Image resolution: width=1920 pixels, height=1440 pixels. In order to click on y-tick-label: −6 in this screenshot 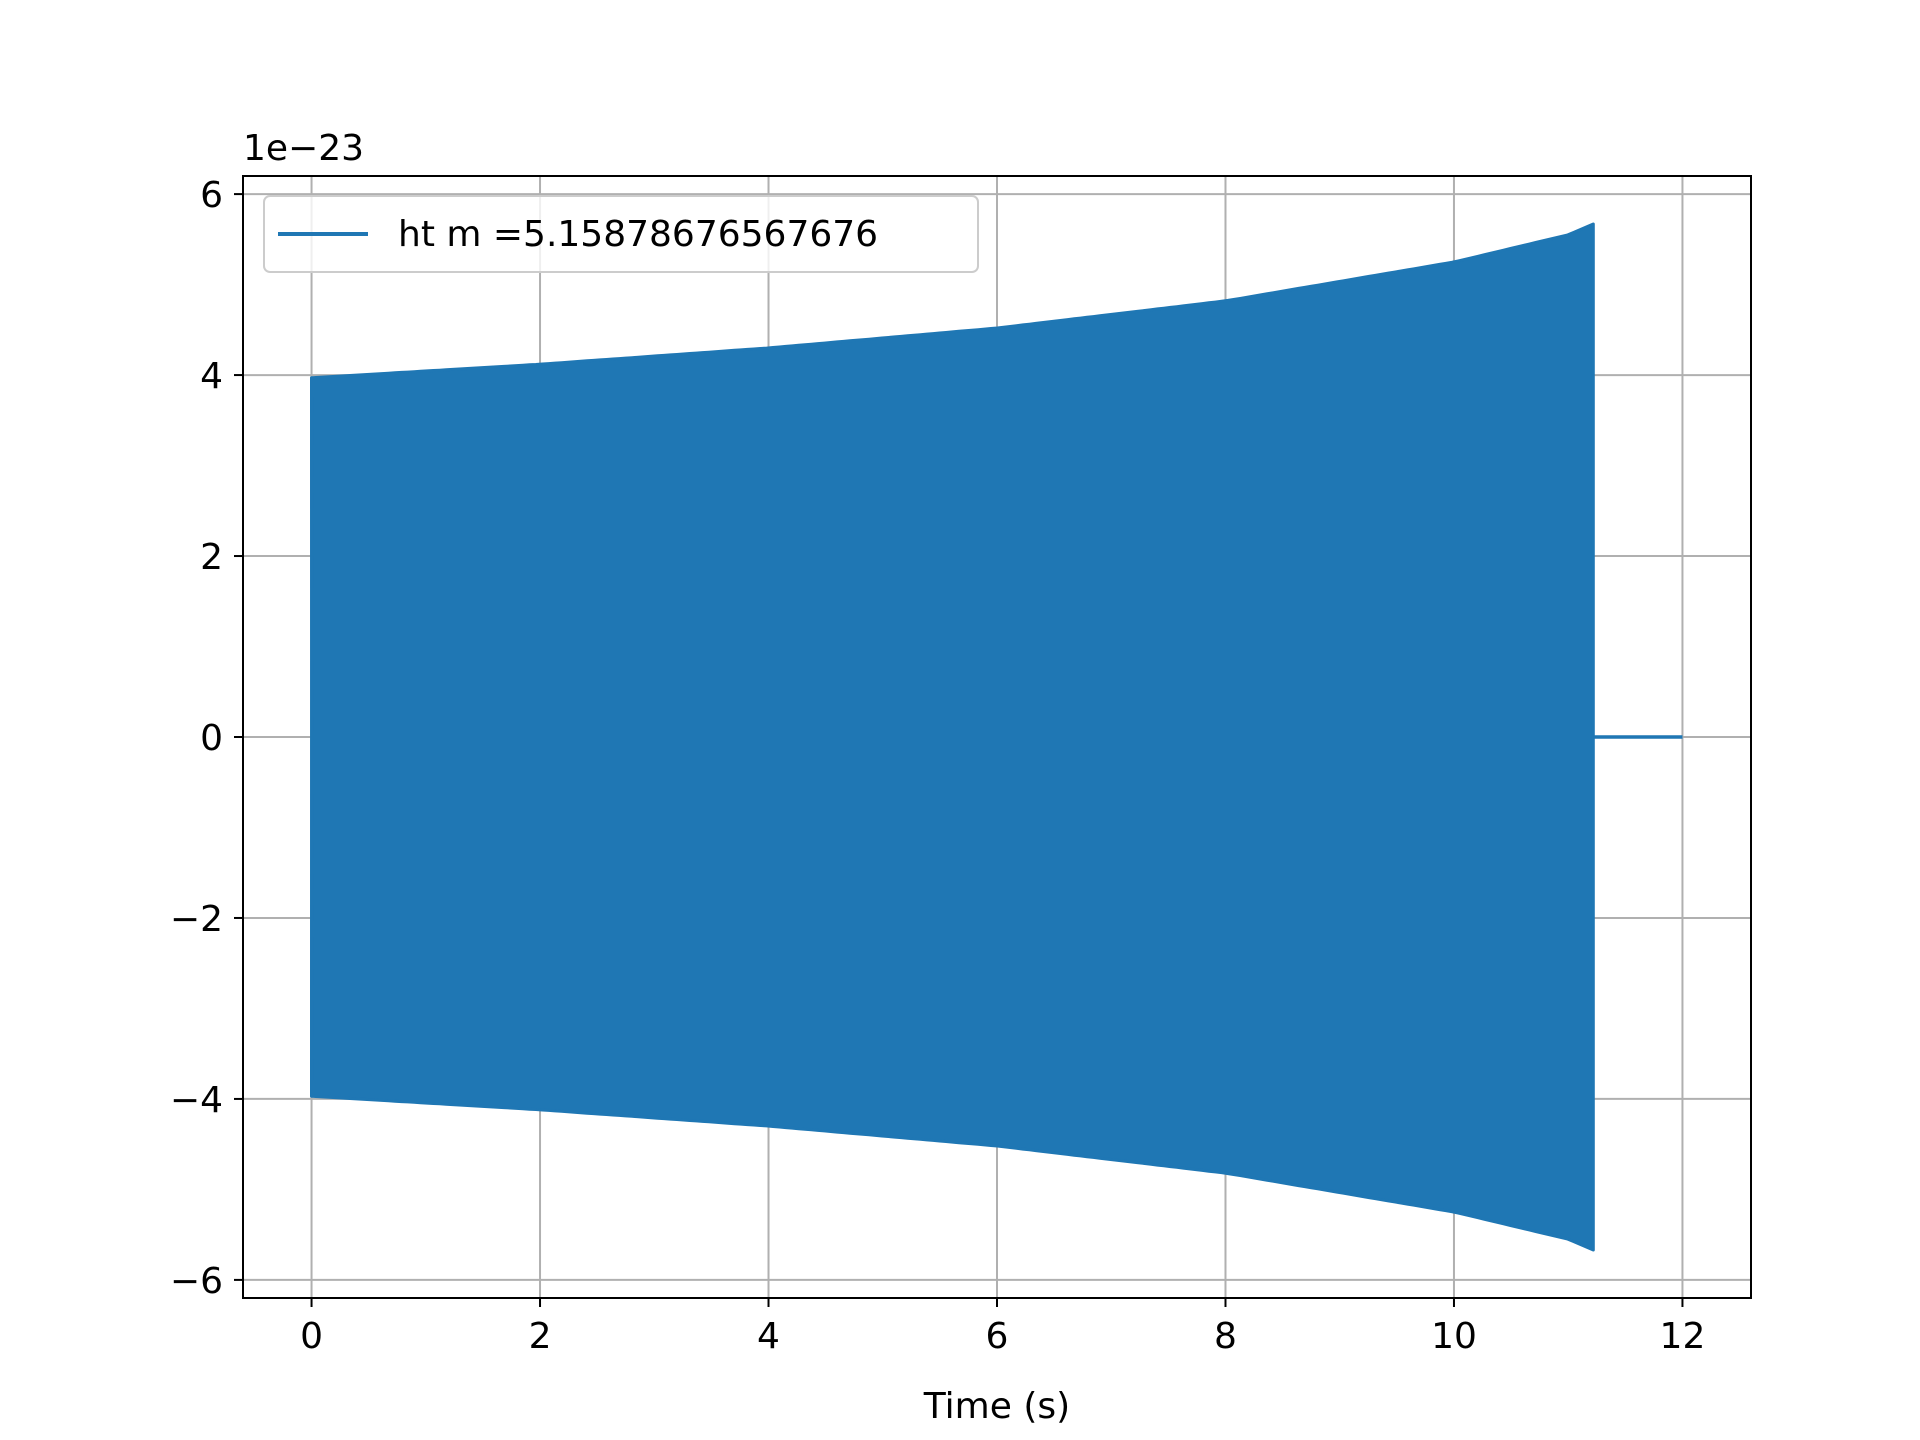, I will do `click(196, 1281)`.